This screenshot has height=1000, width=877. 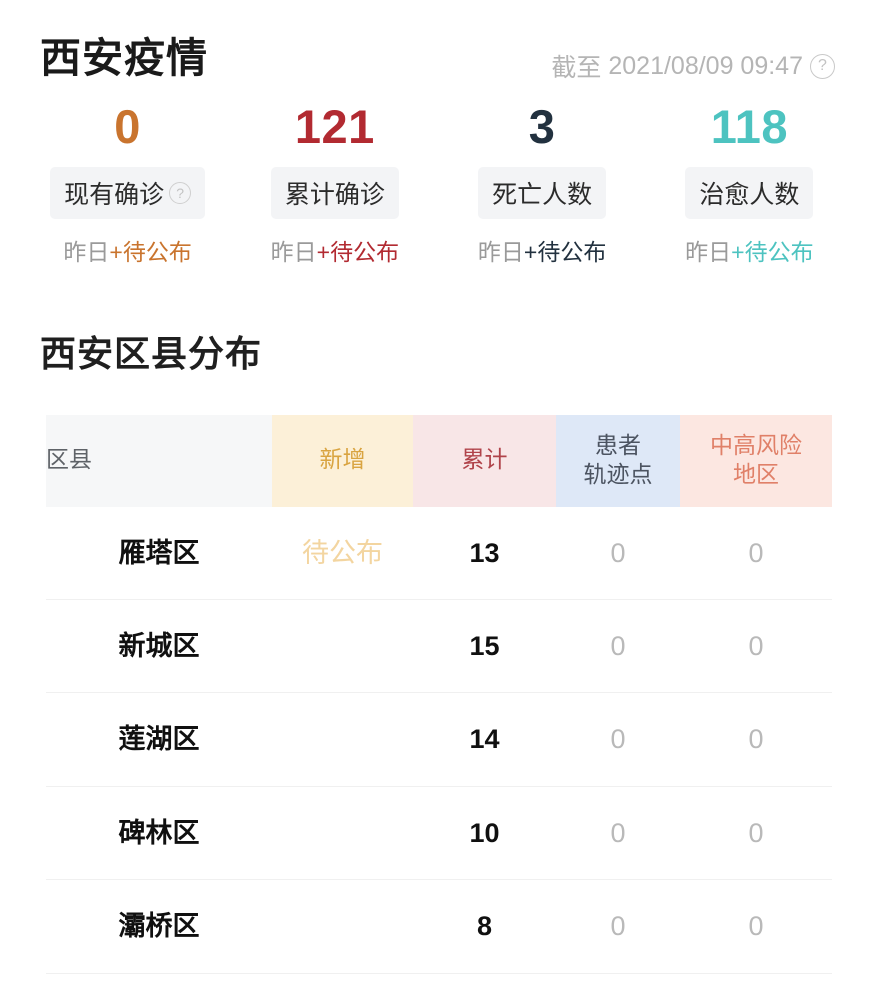 What do you see at coordinates (151, 353) in the screenshot?
I see `section-title-district-distribution: 西安区县分布` at bounding box center [151, 353].